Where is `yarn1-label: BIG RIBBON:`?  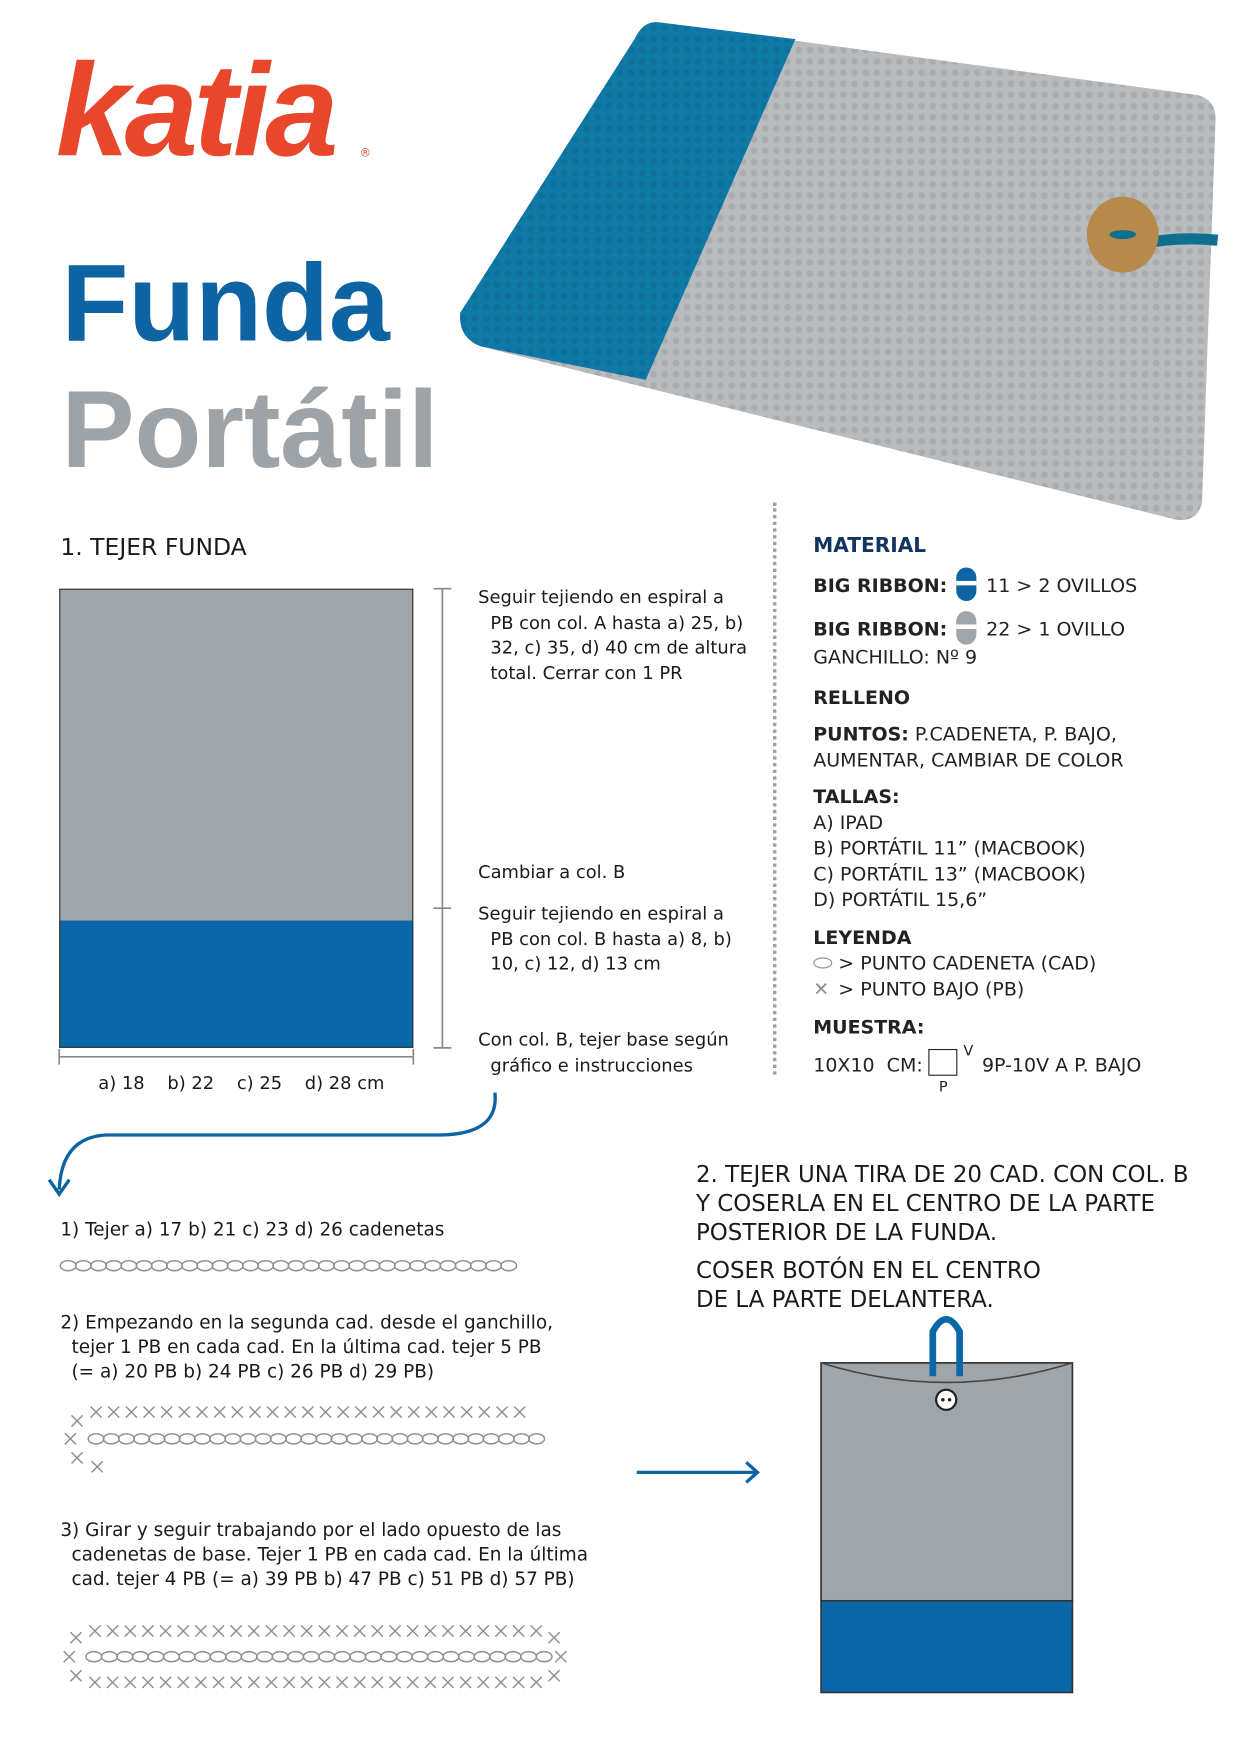
yarn1-label: BIG RIBBON: is located at coordinates (880, 586).